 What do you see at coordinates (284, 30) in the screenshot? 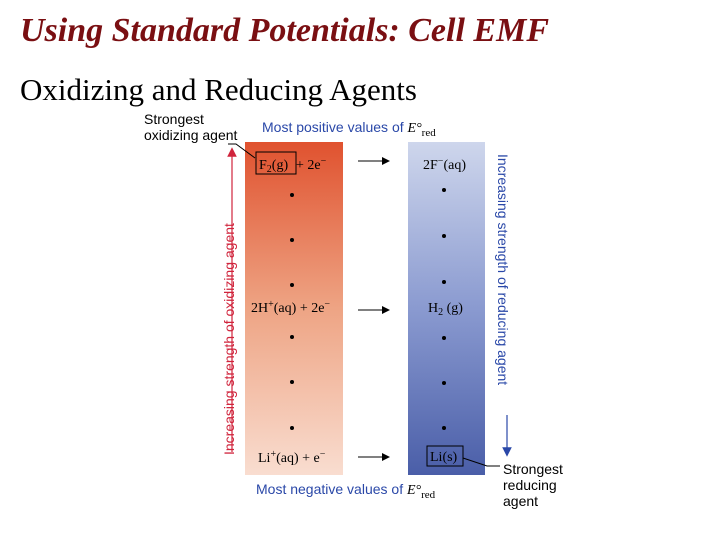
I see `slide-title: Using Standard Potentials: Cell EMF` at bounding box center [284, 30].